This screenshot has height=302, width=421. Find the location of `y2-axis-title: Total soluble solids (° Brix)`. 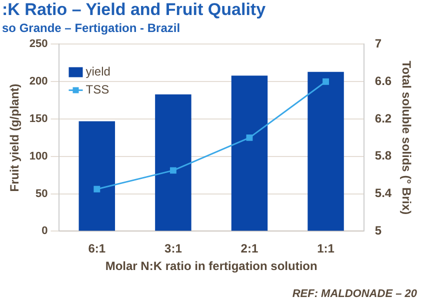

y2-axis-title: Total soluble solids (° Brix) is located at coordinates (406, 137).